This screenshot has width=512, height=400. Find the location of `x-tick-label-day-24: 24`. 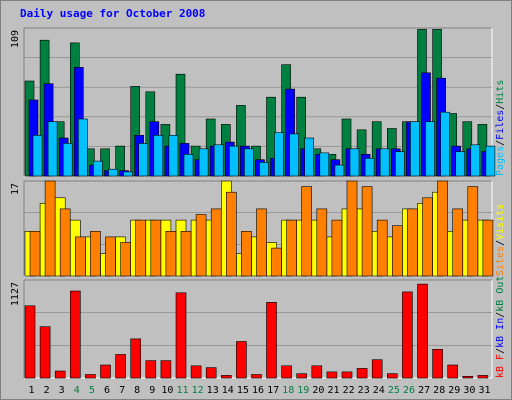

x-tick-label-day-24: 24 is located at coordinates (379, 390).